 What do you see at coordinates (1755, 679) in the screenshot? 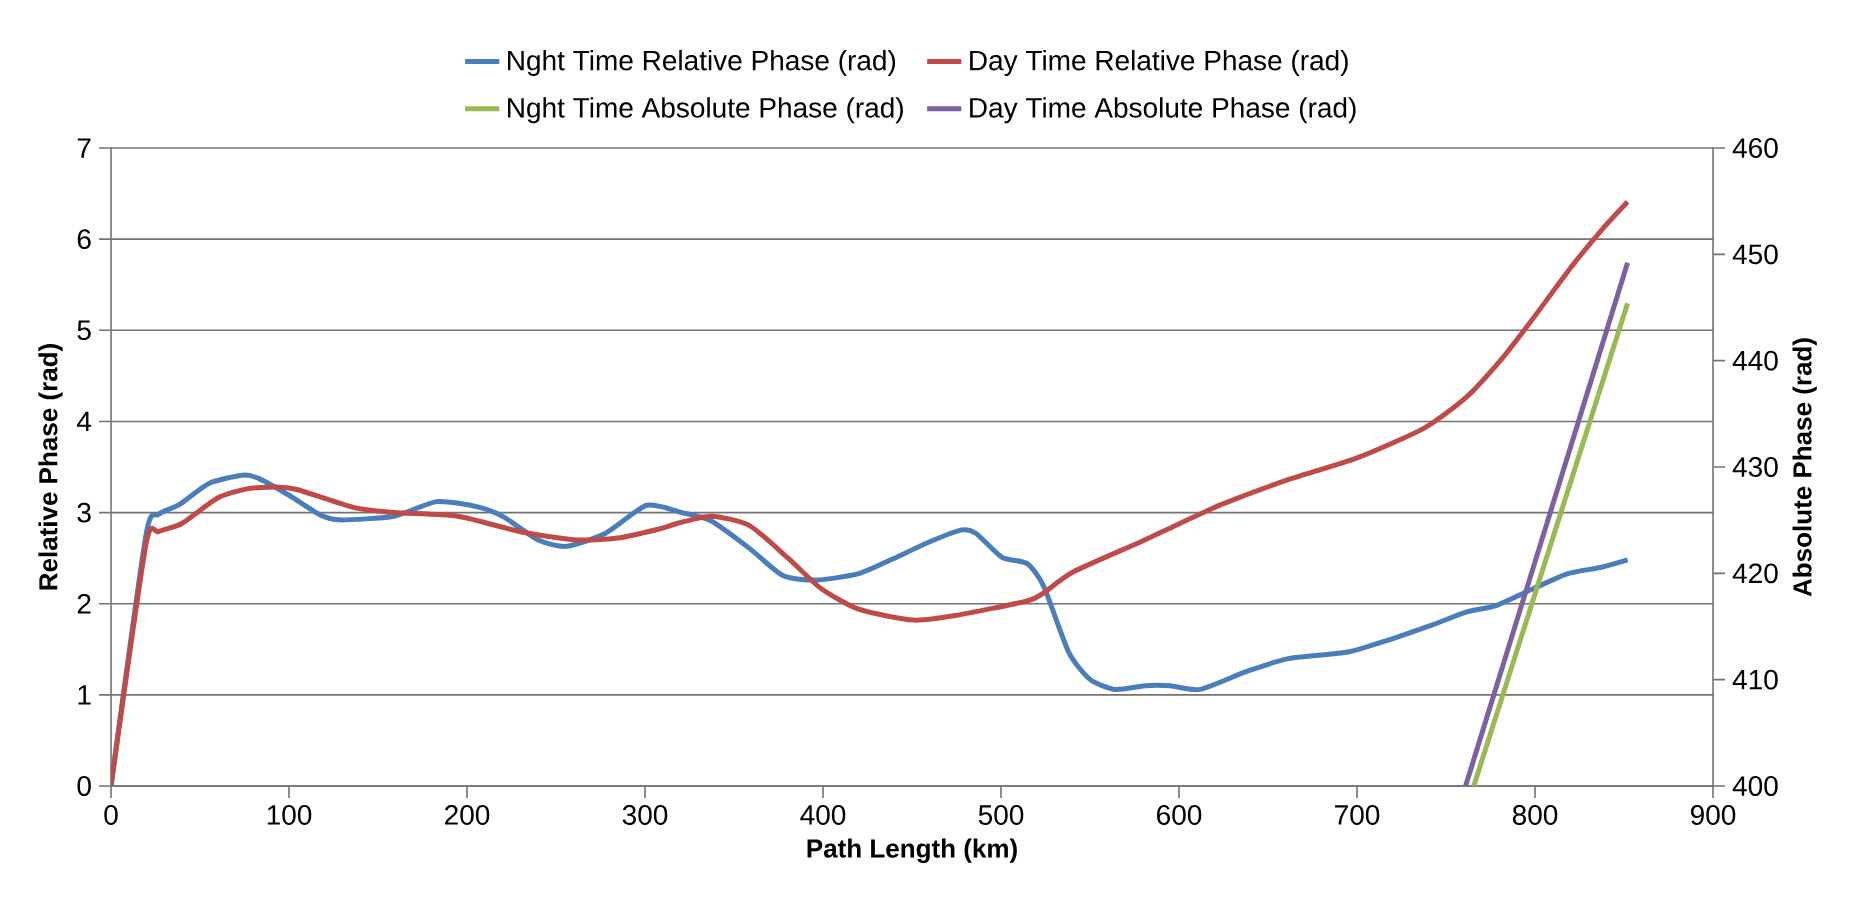
I see `y2-tick-label: 410` at bounding box center [1755, 679].